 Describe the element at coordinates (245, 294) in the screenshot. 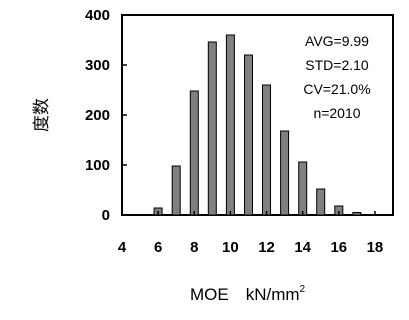

I see `x-axis-label-text: MOE kN/mm` at that location.